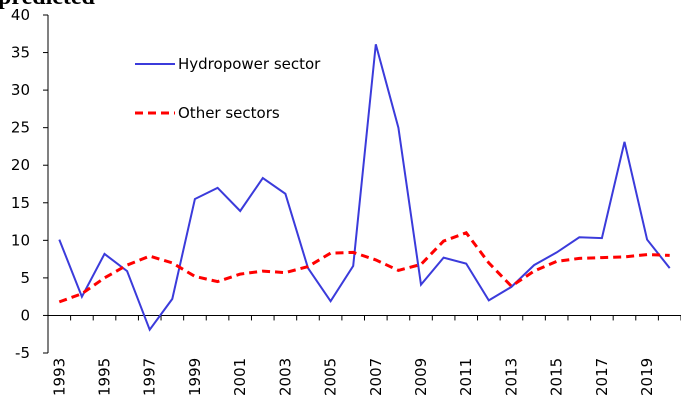  What do you see at coordinates (105, 377) in the screenshot?
I see `x-tick-label: 1995` at bounding box center [105, 377].